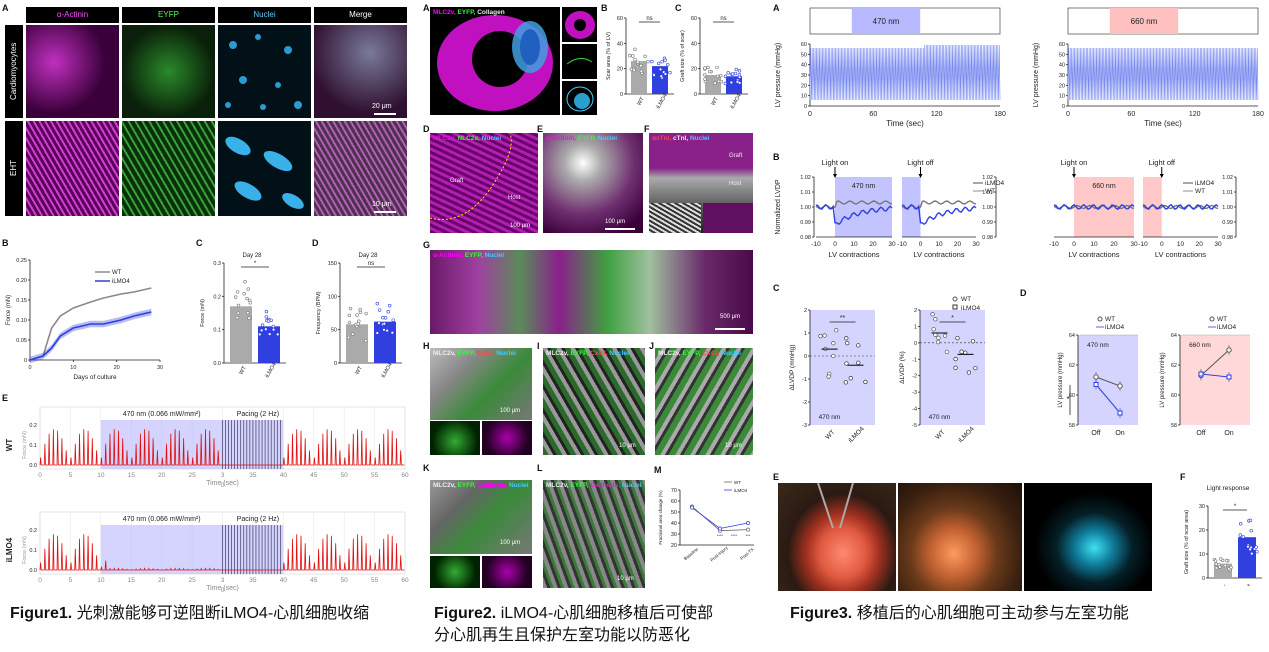 The image size is (1269, 652). What do you see at coordinates (804, 426) in the screenshot?
I see `fig3c-y-tick-label: -3` at bounding box center [804, 426].